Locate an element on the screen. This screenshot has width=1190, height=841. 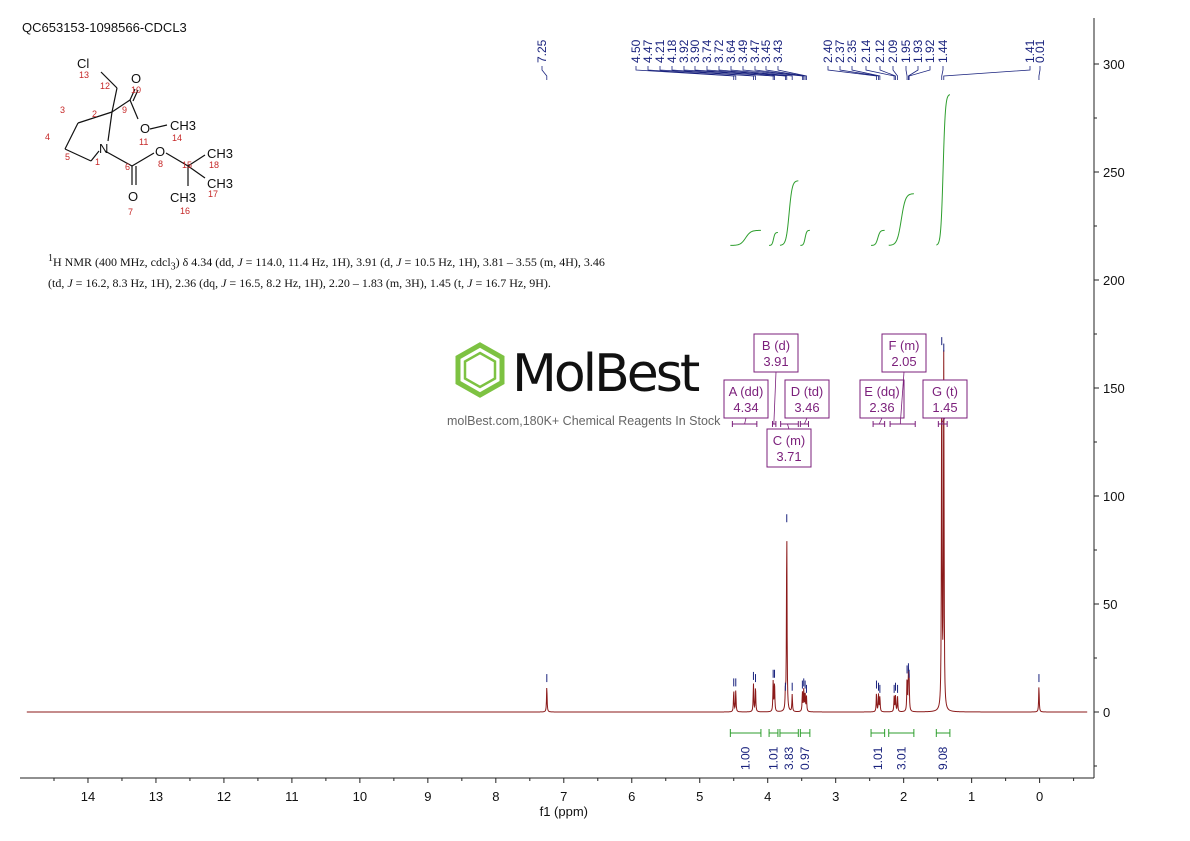
mol-label-ch3-16: CH3 is located at coordinates (183, 197).